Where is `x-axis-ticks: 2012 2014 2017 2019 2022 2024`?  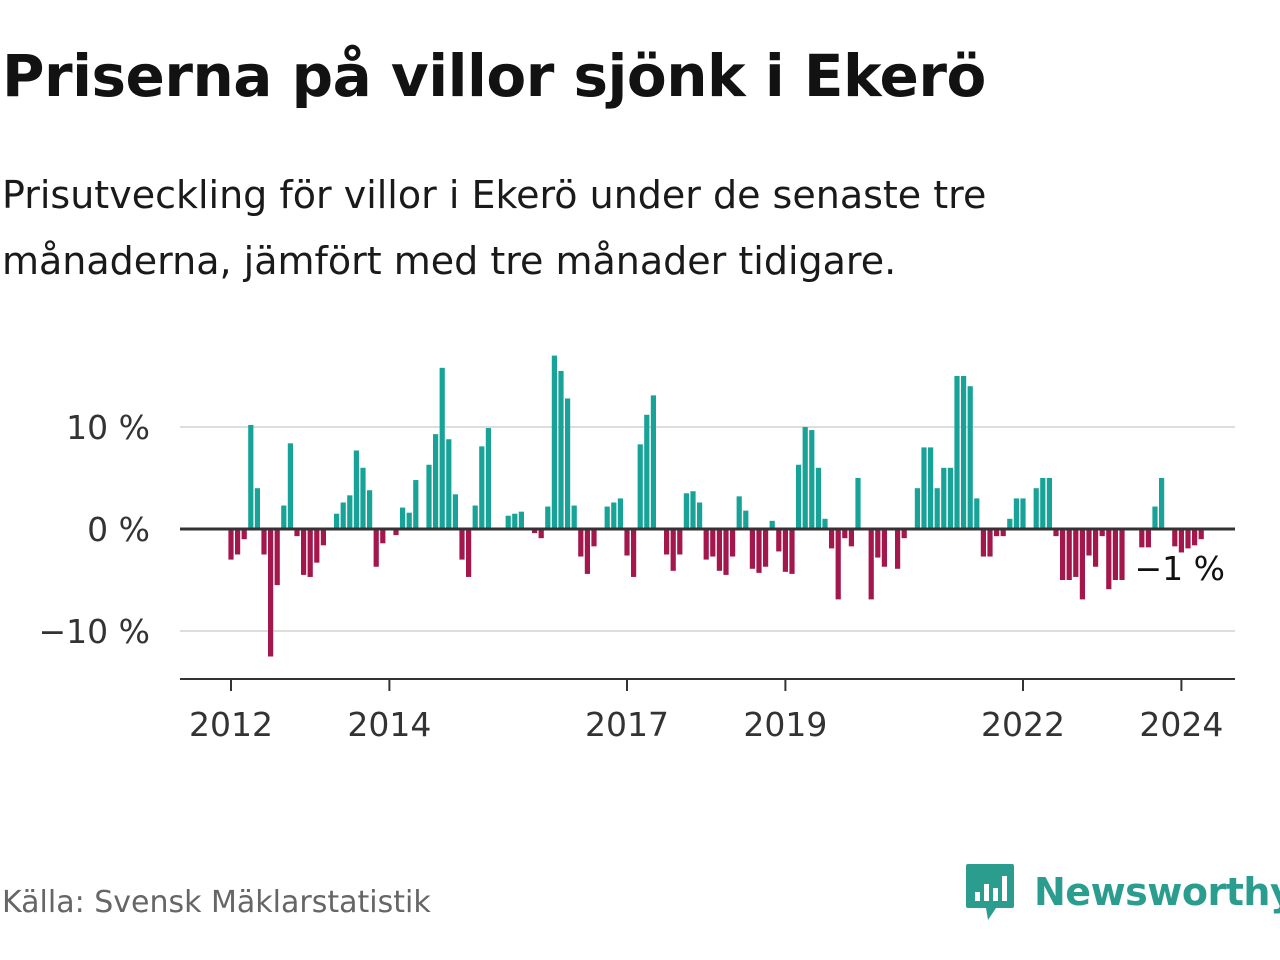 x-axis-ticks: 2012 2014 2017 2019 2022 2024 is located at coordinates (706, 711).